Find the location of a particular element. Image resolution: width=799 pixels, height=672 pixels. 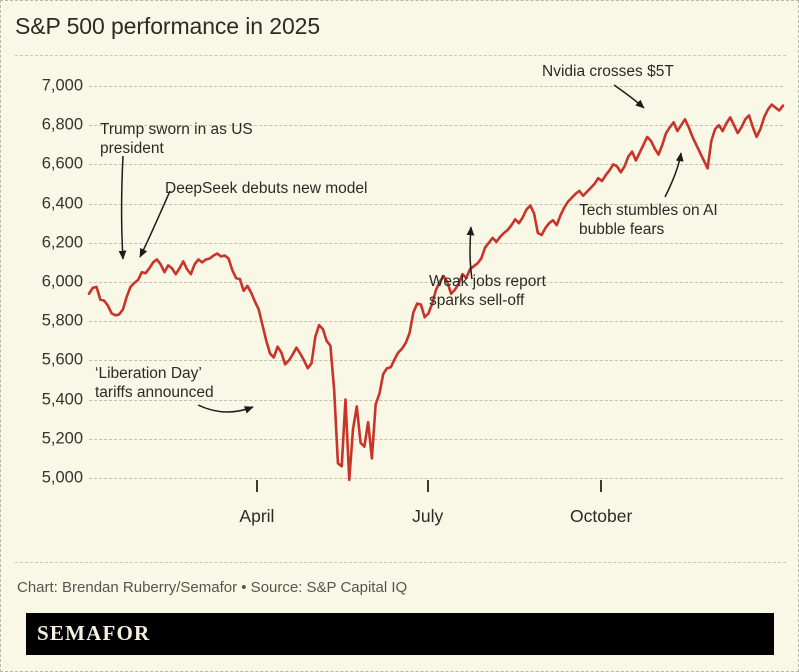

ytick-label: 6,400 is located at coordinates (62, 203).